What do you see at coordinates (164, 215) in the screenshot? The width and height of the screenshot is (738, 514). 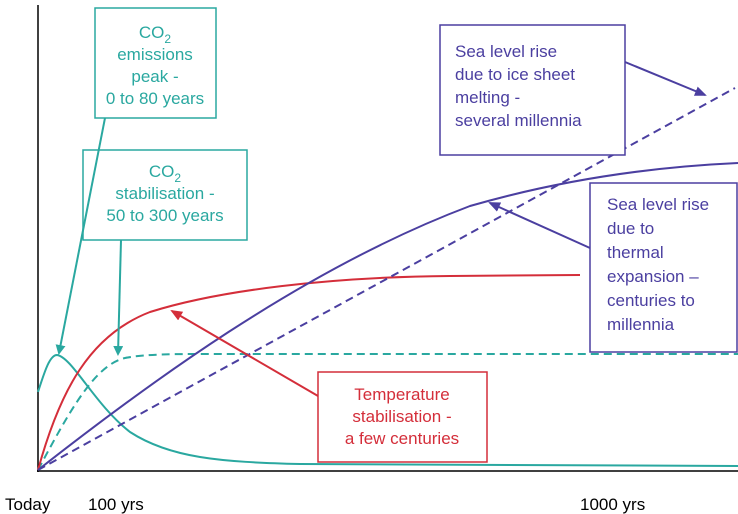 I see `box-text: 50 to 300 years` at bounding box center [164, 215].